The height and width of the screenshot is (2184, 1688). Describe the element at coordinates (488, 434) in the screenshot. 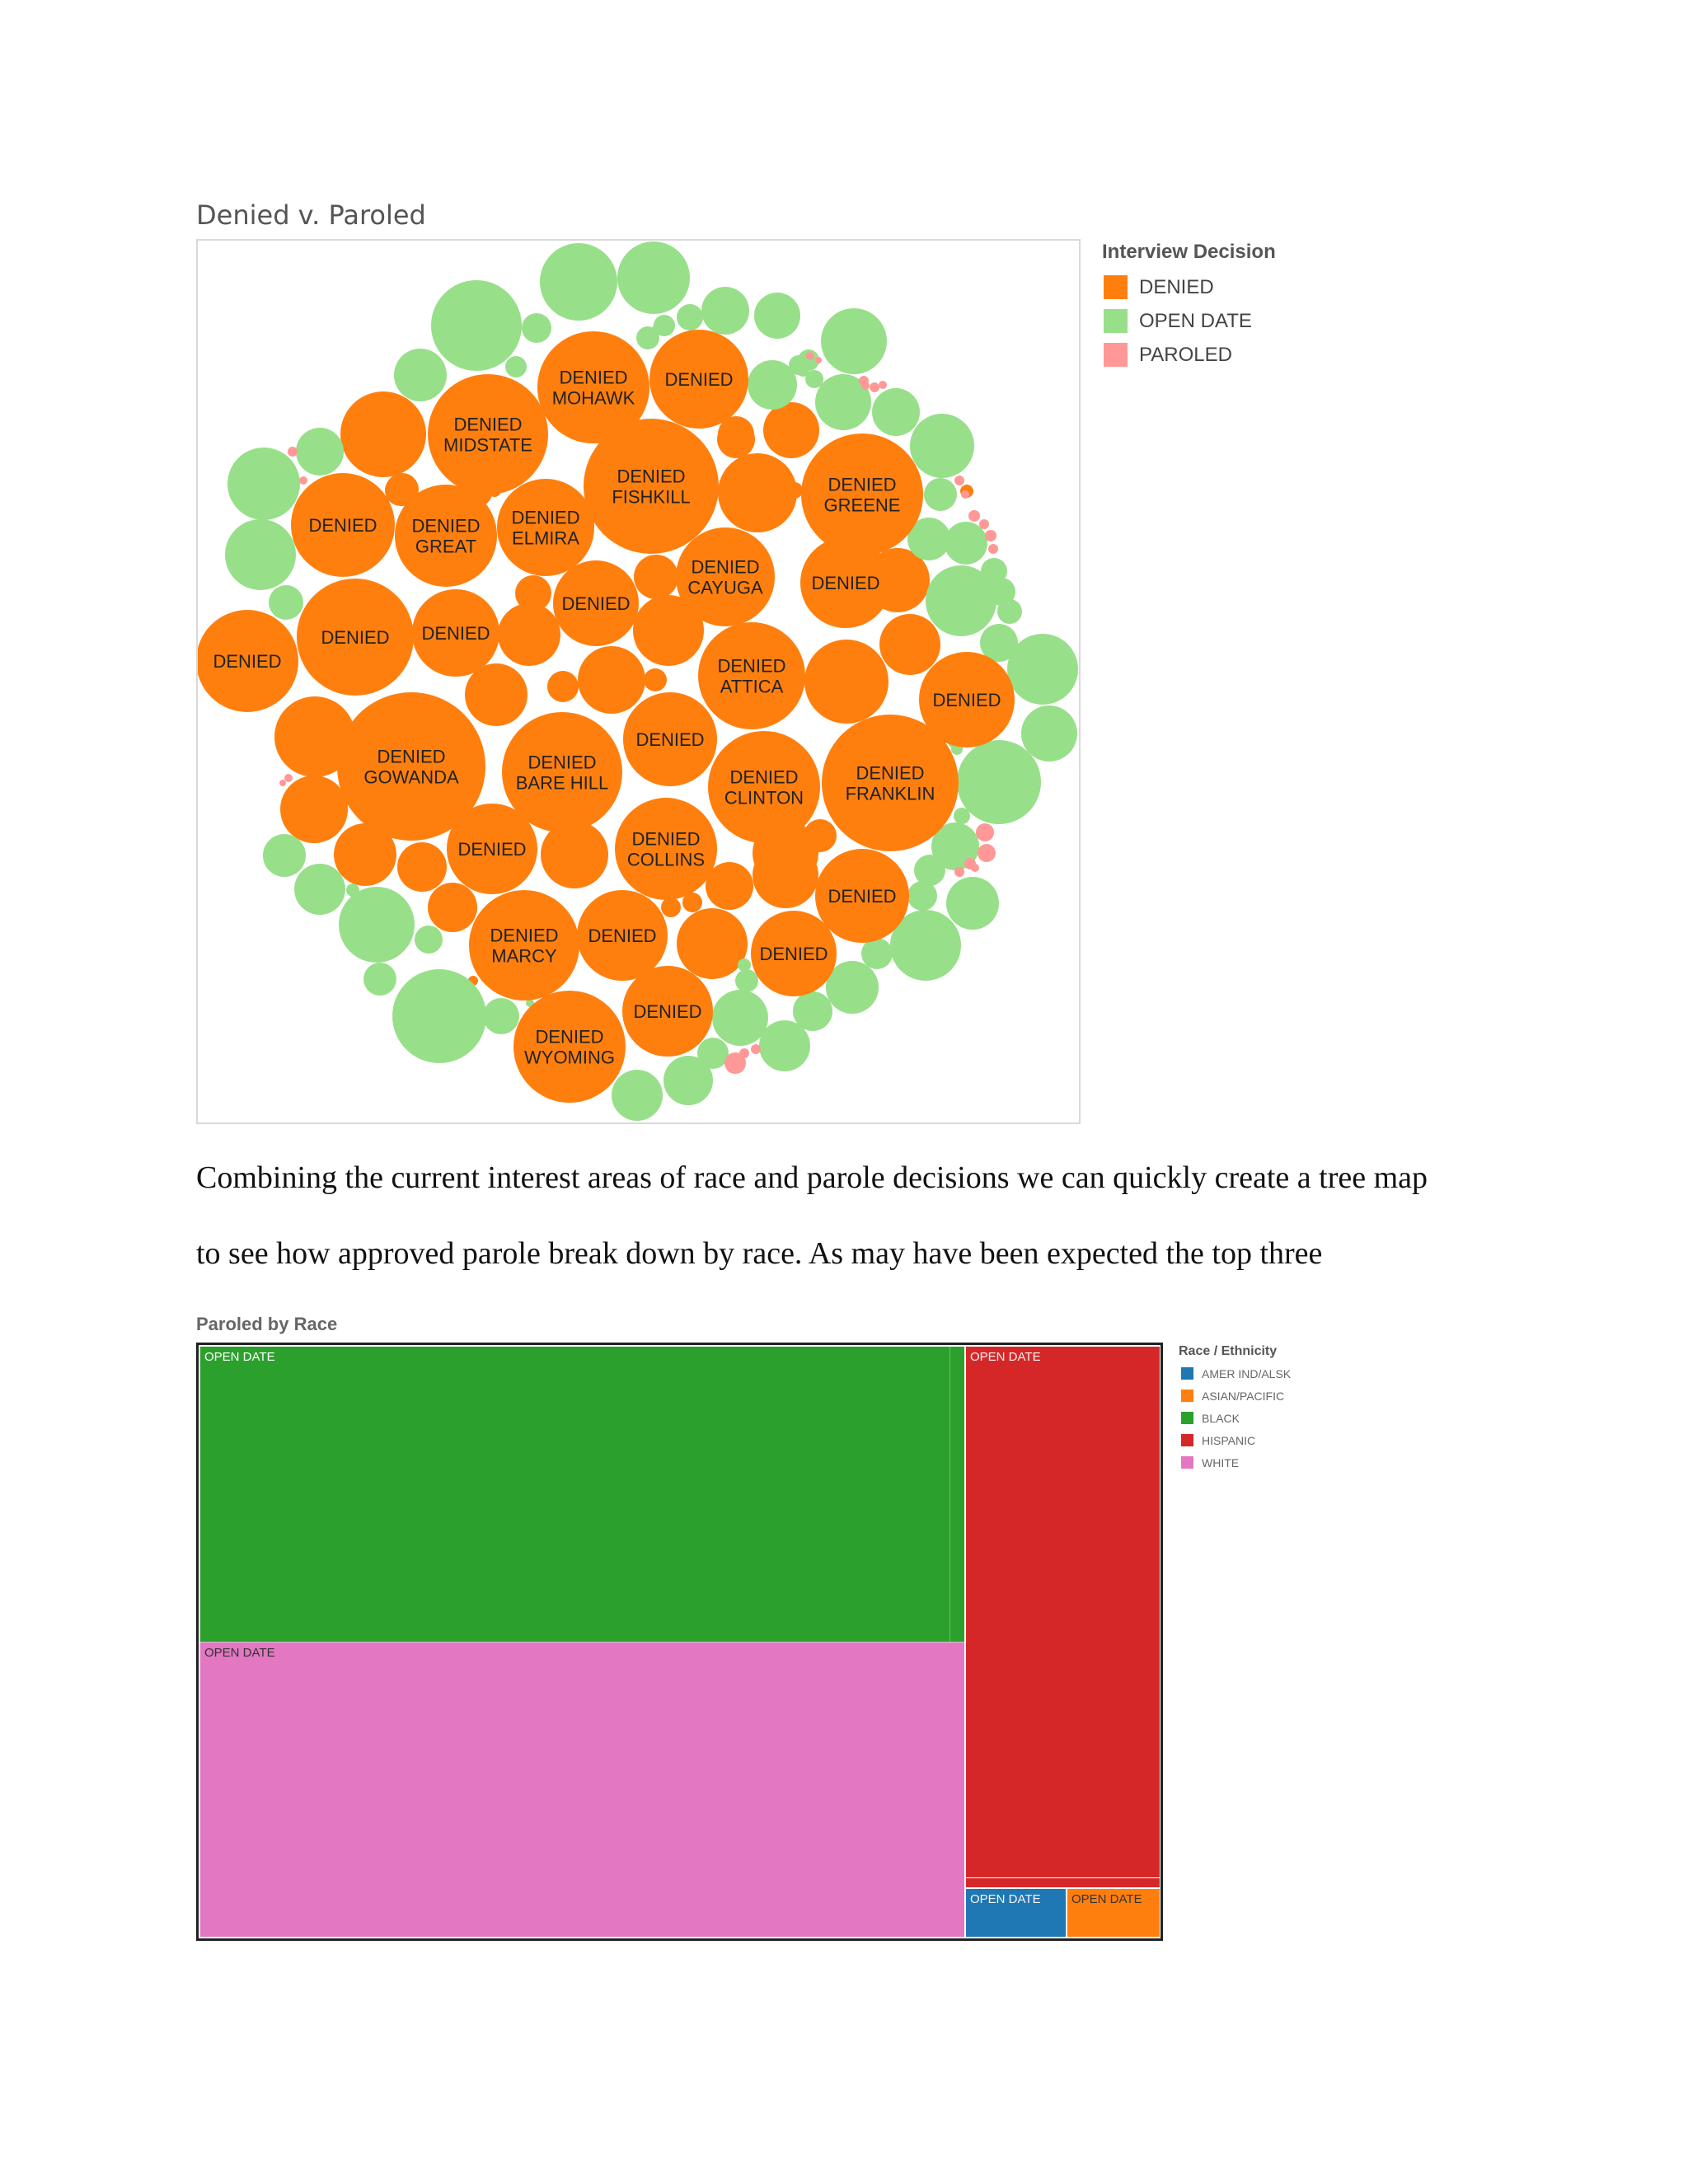

I see `bubble-denied-midstate` at that location.